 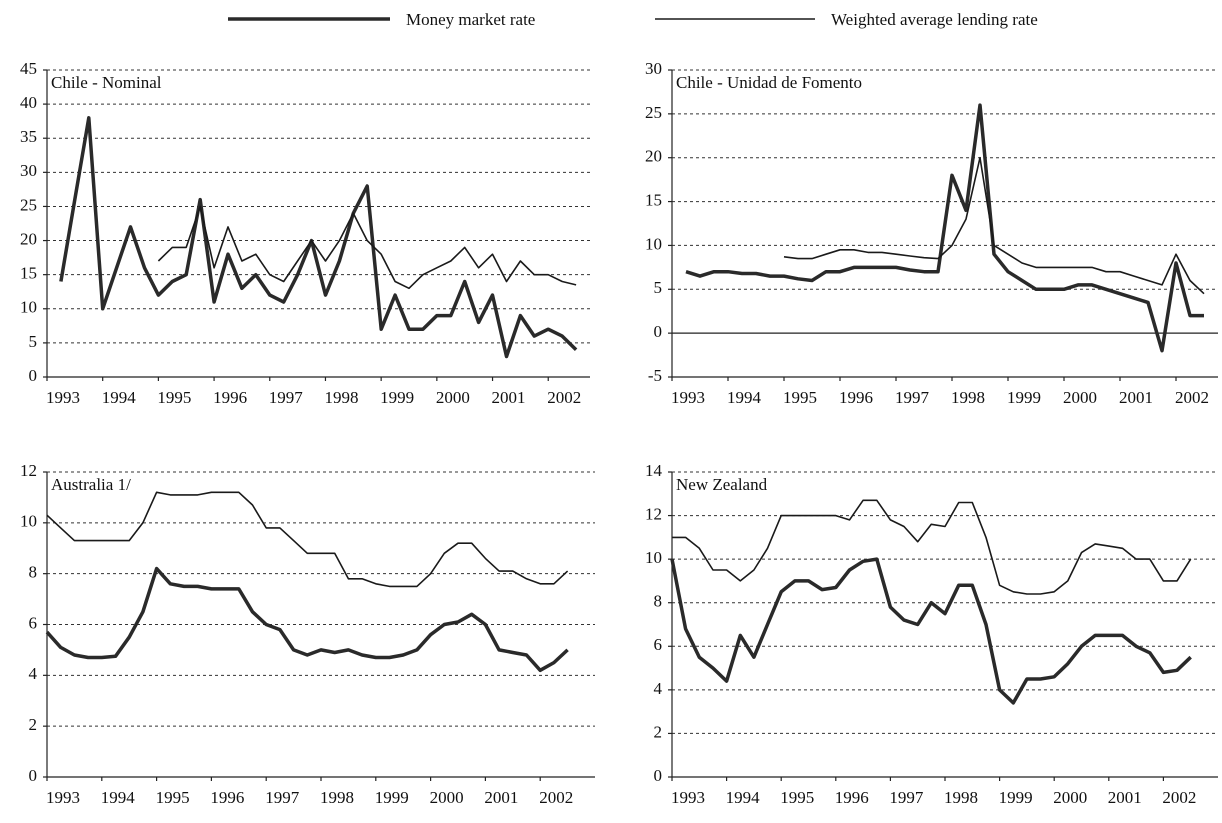 What do you see at coordinates (722, 484) in the screenshot?
I see `panel-title: New Zealand` at bounding box center [722, 484].